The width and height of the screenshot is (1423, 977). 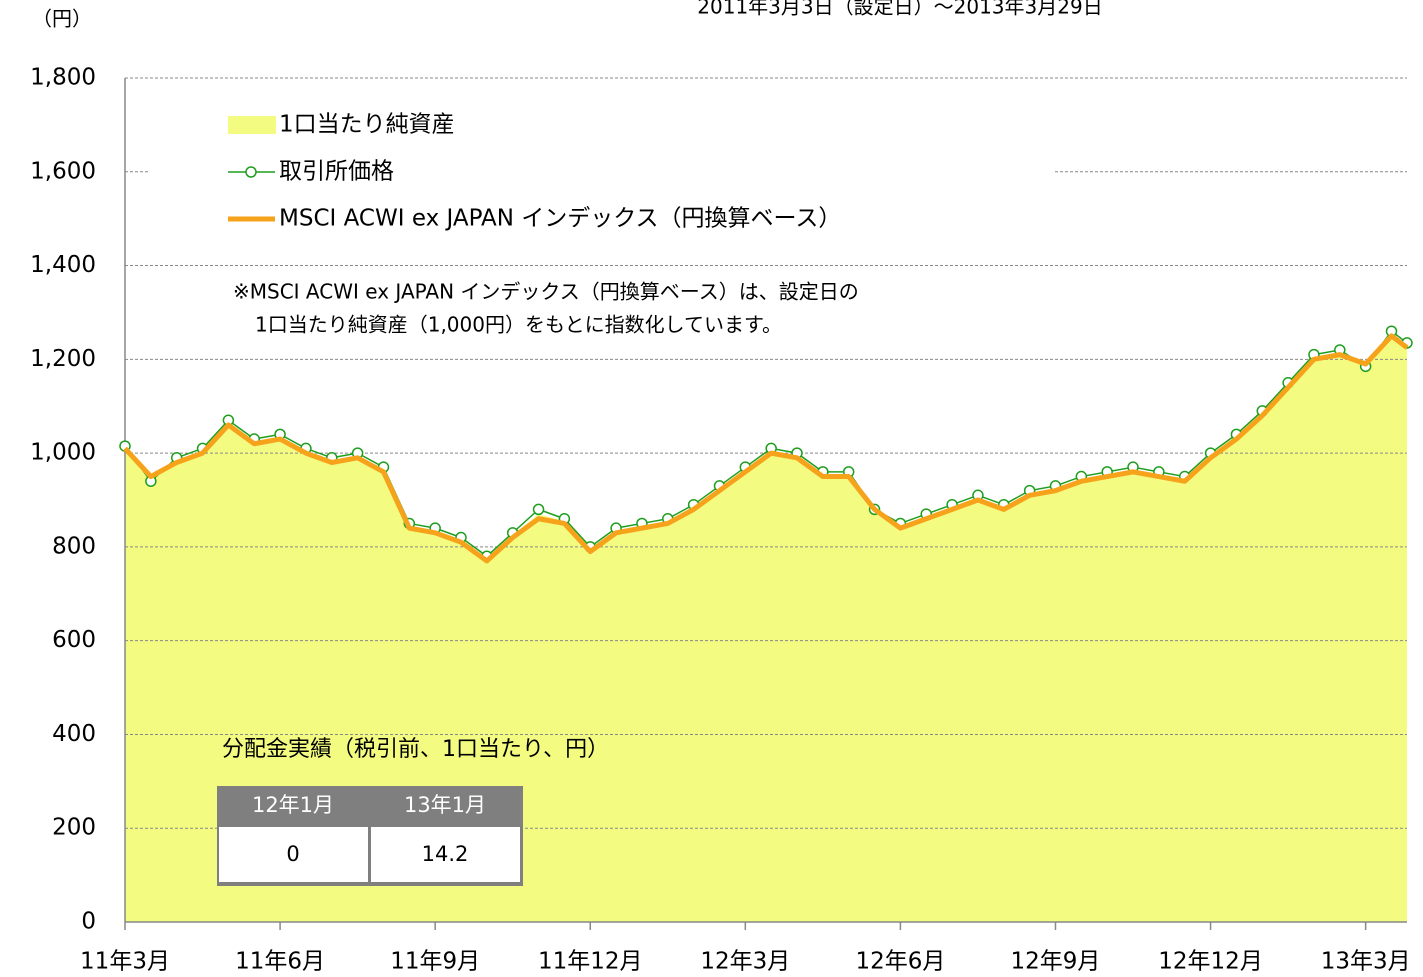 What do you see at coordinates (445, 805) in the screenshot?
I see `dividend-header: 13年1月` at bounding box center [445, 805].